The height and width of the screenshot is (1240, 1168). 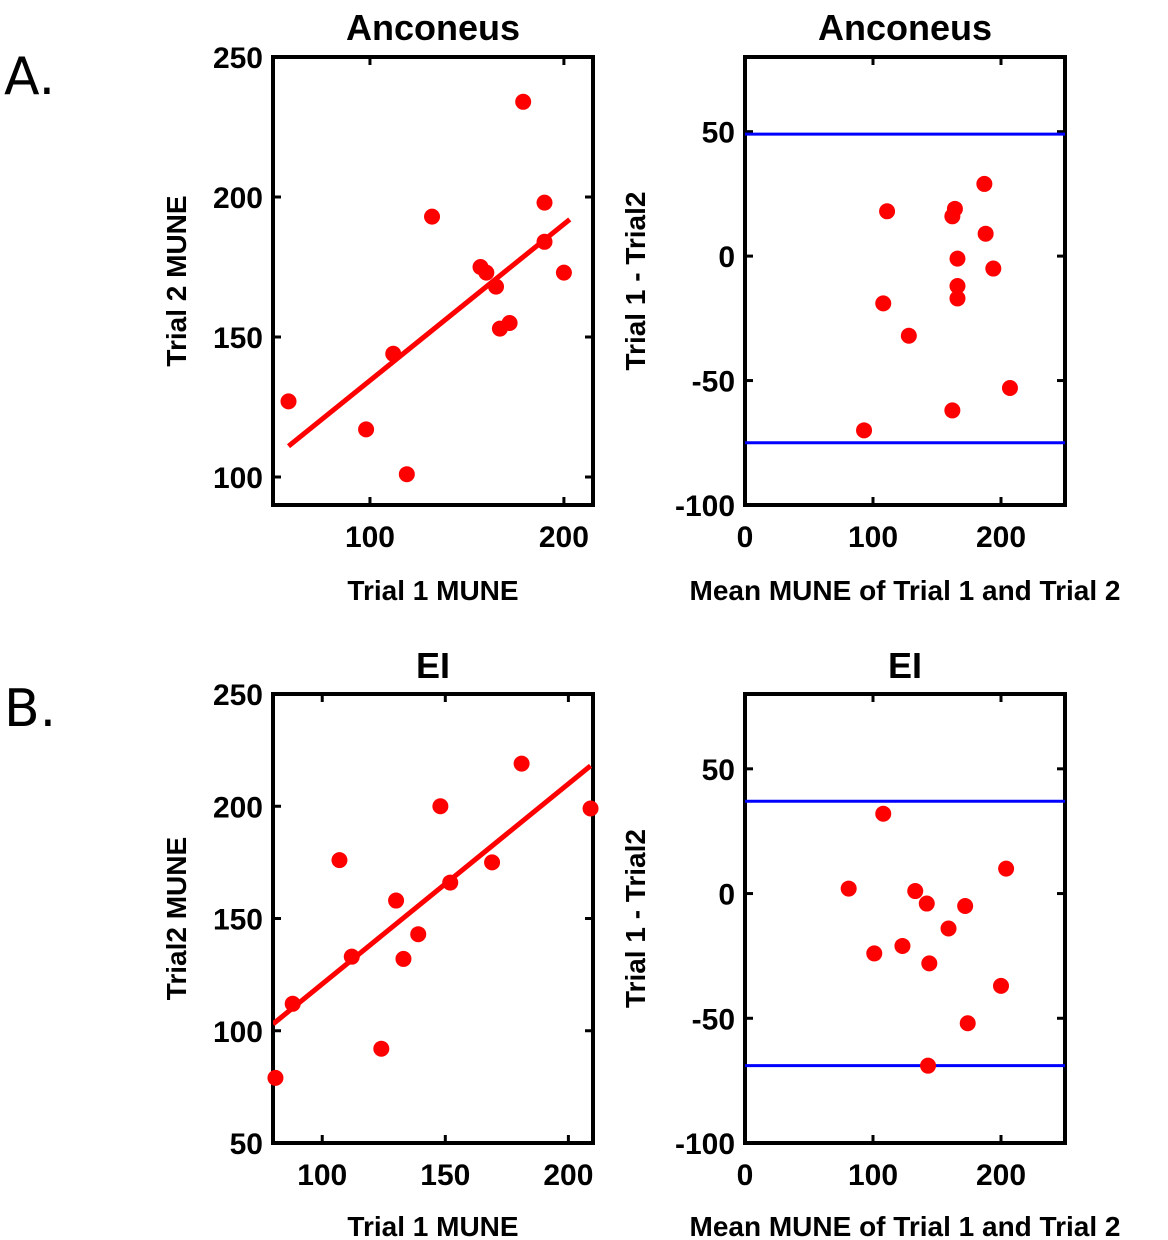 What do you see at coordinates (30, 709) in the screenshot?
I see `panel-label-b: B.` at bounding box center [30, 709].